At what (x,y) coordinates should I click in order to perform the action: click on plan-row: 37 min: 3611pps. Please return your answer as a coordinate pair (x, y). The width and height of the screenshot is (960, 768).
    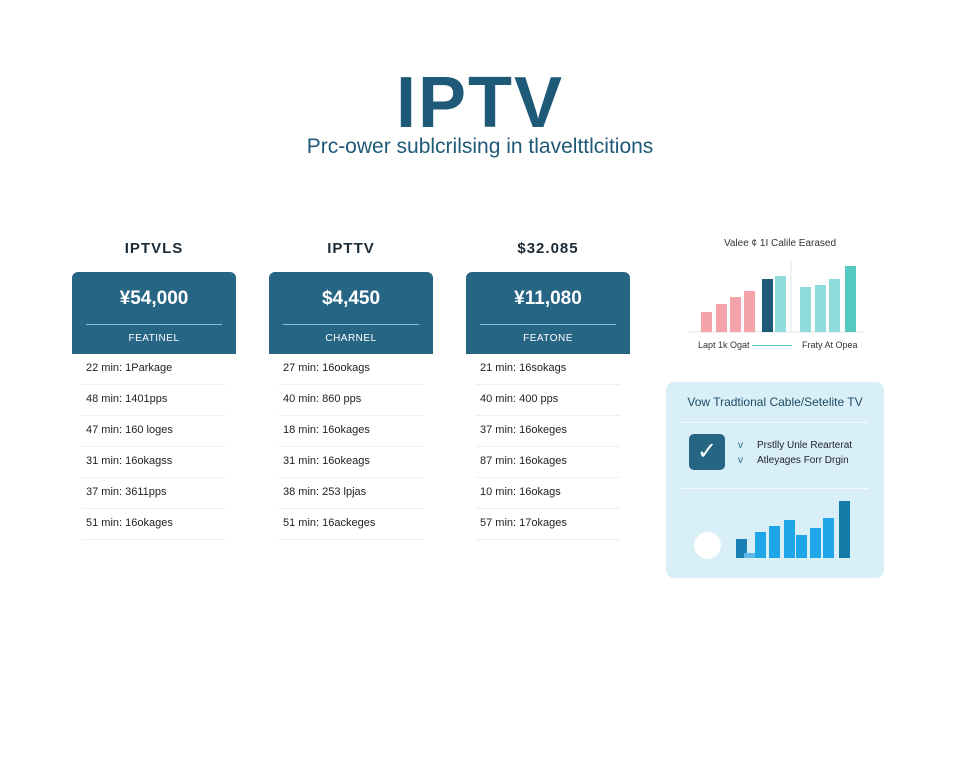
    Looking at the image, I should click on (154, 493).